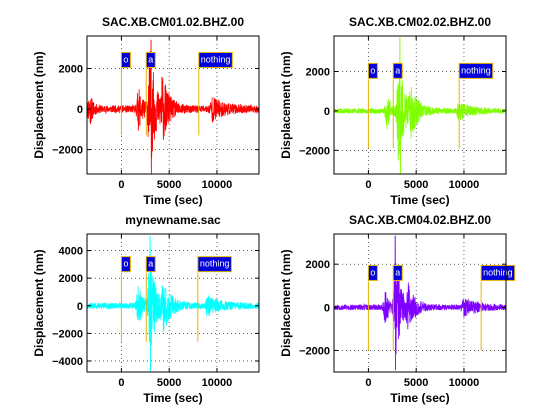  What do you see at coordinates (173, 220) in the screenshot?
I see `subplot-title: mynewname.sac` at bounding box center [173, 220].